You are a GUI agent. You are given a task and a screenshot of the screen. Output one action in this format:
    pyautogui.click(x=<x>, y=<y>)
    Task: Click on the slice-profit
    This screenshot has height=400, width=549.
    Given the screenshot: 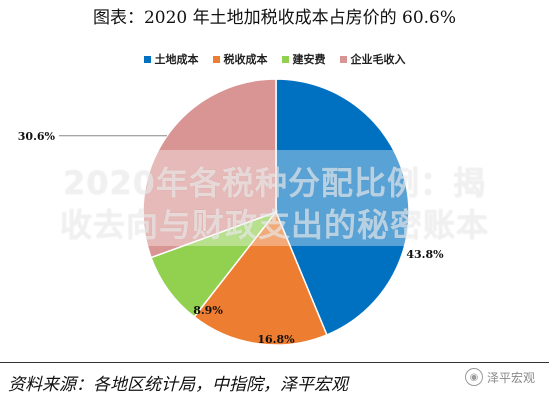 What is the action you would take?
    pyautogui.click(x=209, y=168)
    